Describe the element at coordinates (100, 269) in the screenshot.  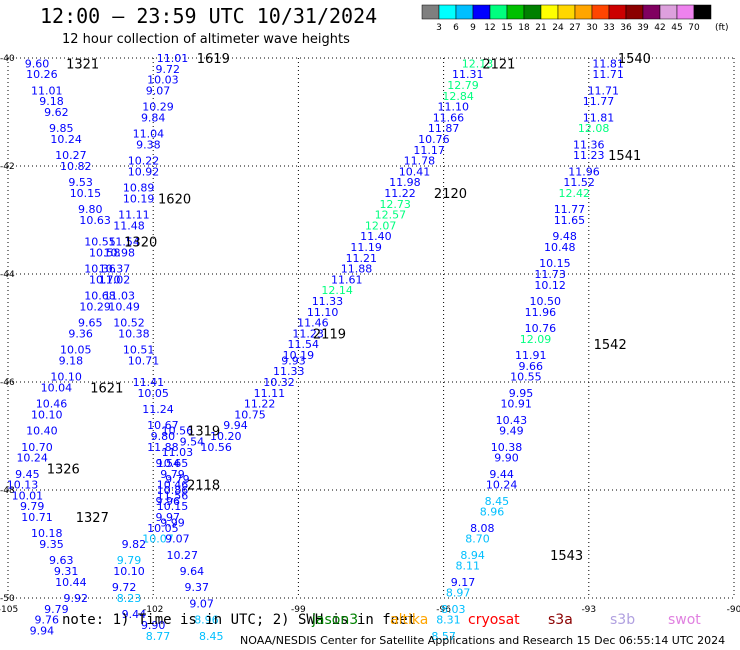
I see `wave-height-label: 10.36` at that location.